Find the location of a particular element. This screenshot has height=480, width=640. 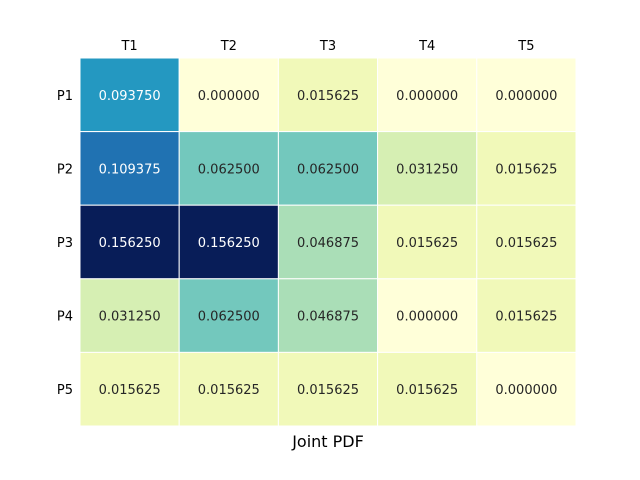

x-tick-label: T4 is located at coordinates (426, 46).